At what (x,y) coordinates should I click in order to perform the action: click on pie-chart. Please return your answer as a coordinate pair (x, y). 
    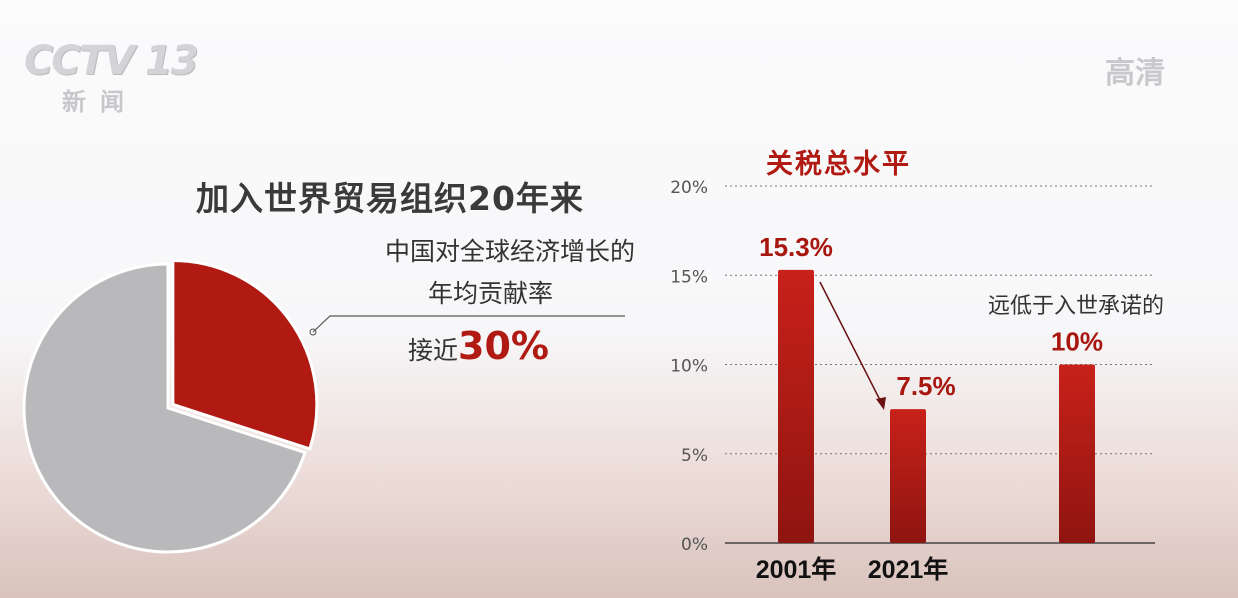
    Looking at the image, I should click on (170, 406).